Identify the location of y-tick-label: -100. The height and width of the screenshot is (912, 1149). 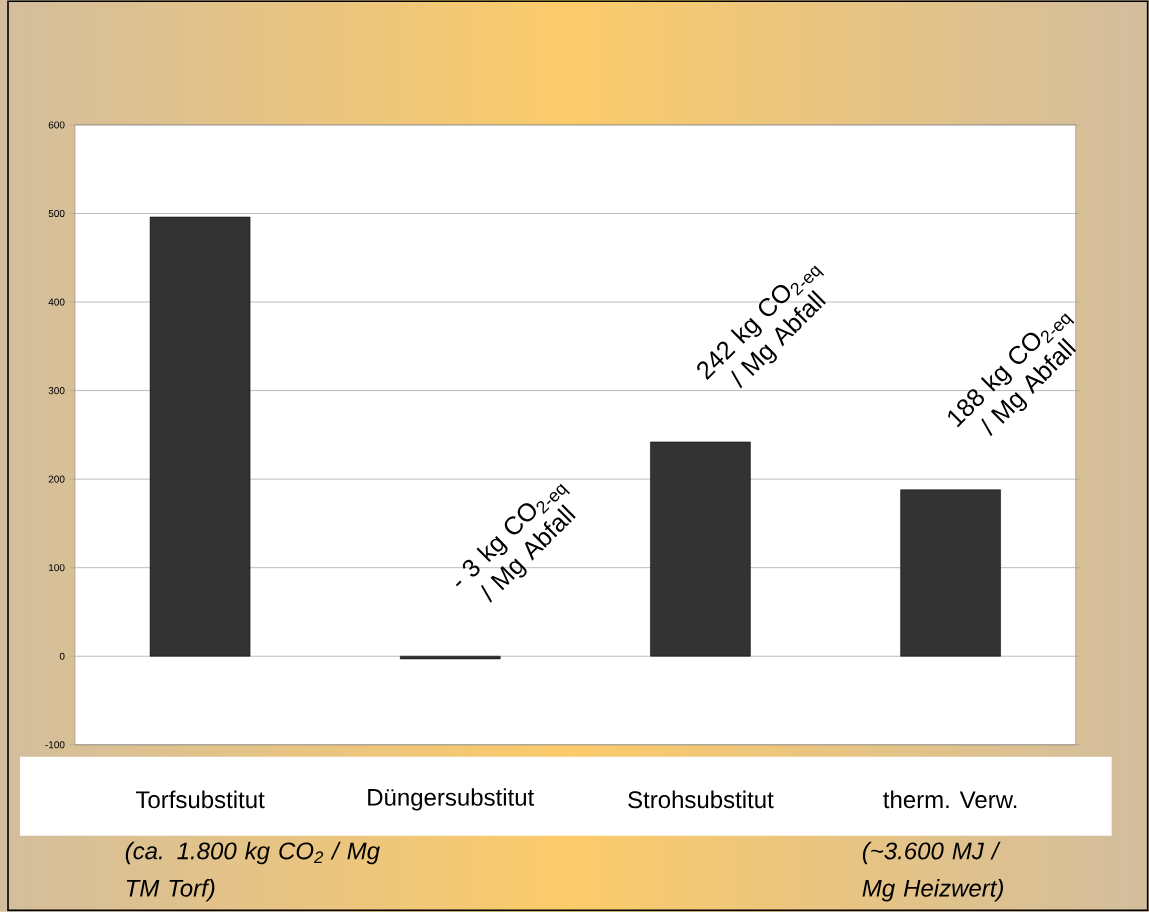
(55, 745).